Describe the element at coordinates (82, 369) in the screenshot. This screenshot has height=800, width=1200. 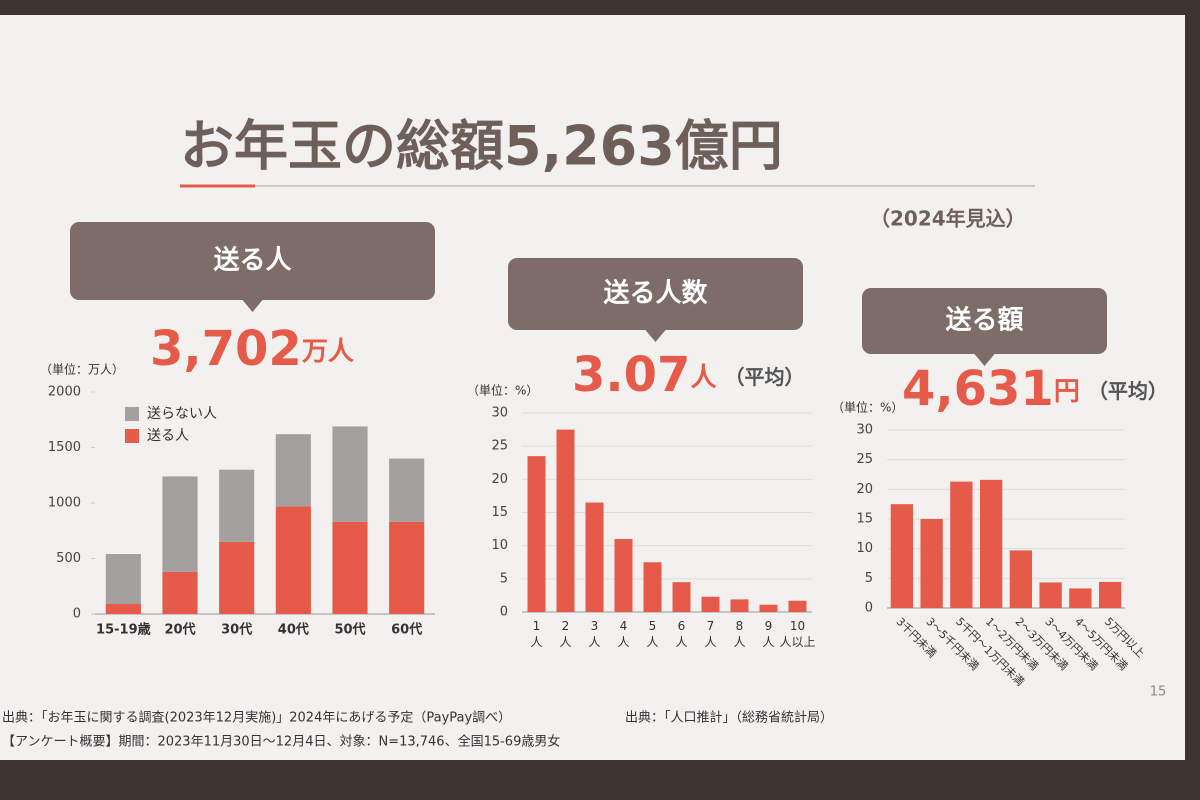
I see `y-unit-label: （単位：万人）` at that location.